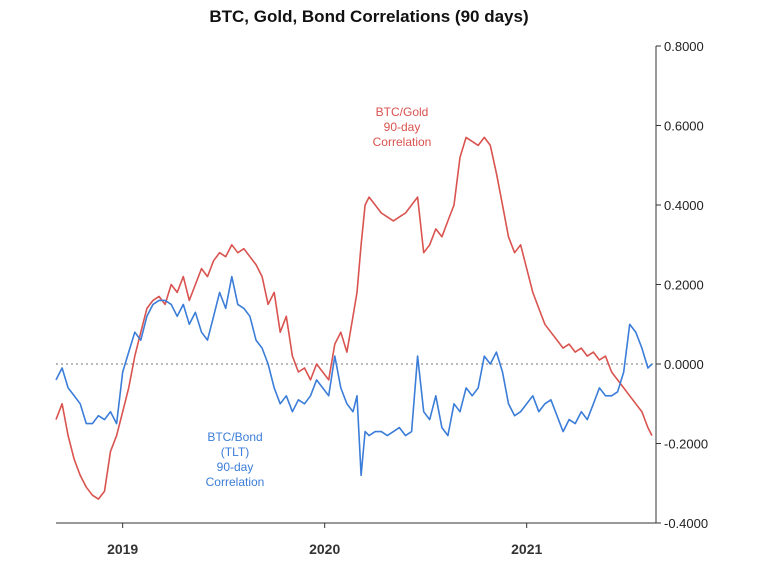 The height and width of the screenshot is (564, 758). Describe the element at coordinates (526, 549) in the screenshot. I see `x-tick-label: 2021` at that location.